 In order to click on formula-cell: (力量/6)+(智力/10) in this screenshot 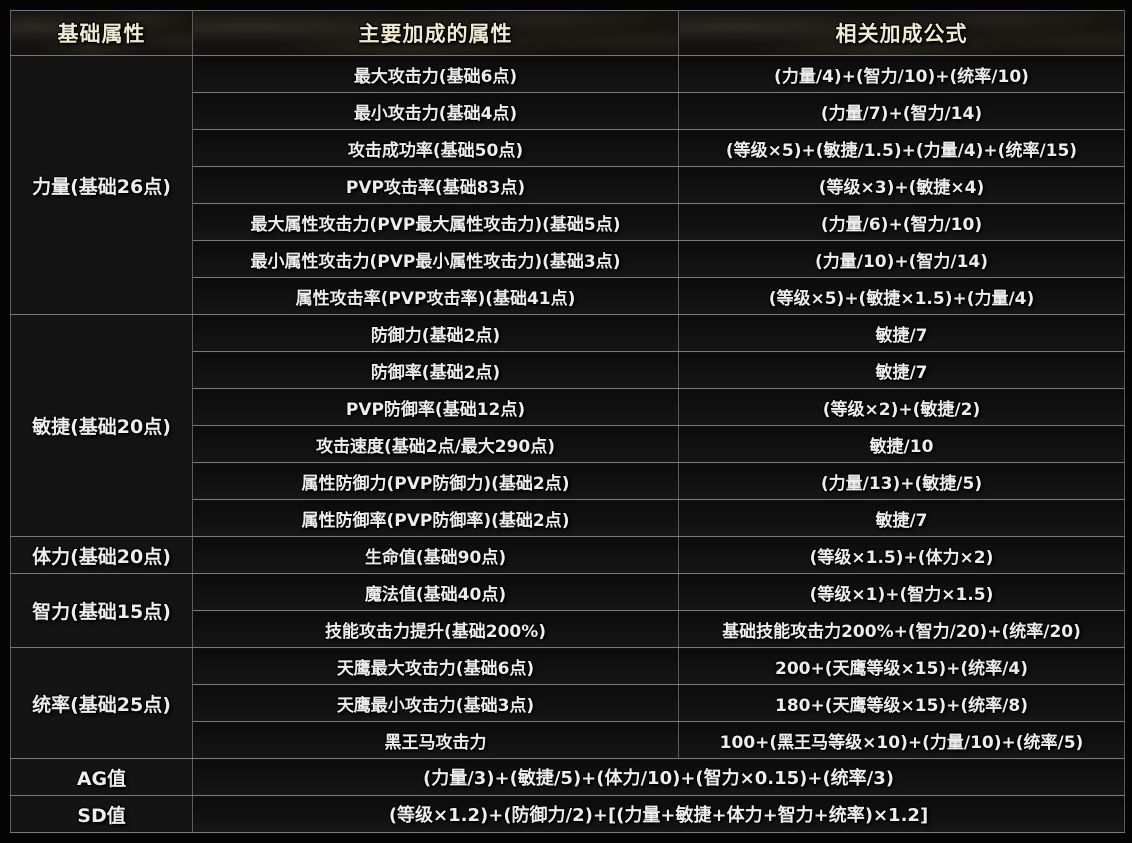, I will do `click(901, 222)`.